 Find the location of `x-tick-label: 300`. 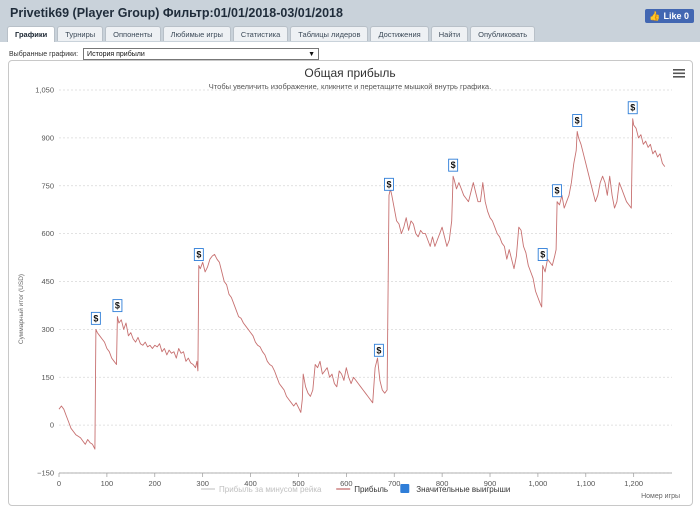

x-tick-label: 300 is located at coordinates (202, 483).